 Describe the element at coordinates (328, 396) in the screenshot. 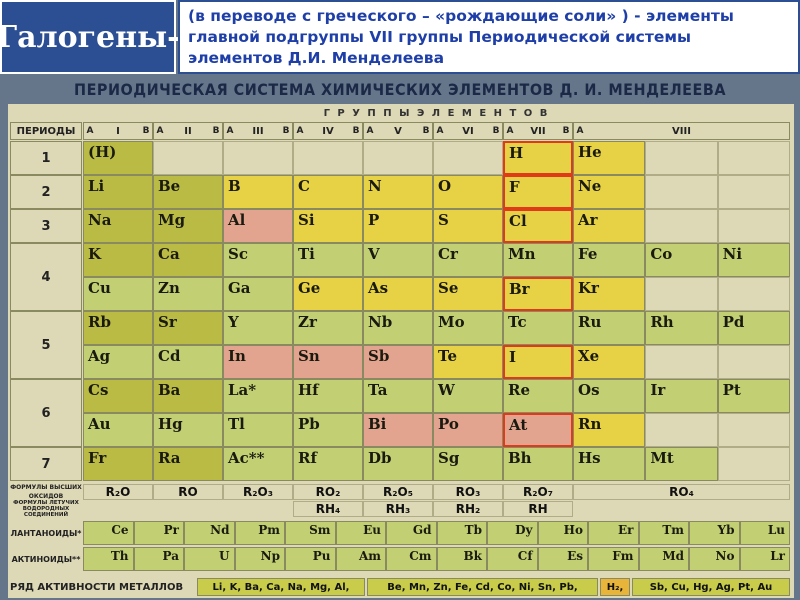

I see `element-cell: Hf` at that location.